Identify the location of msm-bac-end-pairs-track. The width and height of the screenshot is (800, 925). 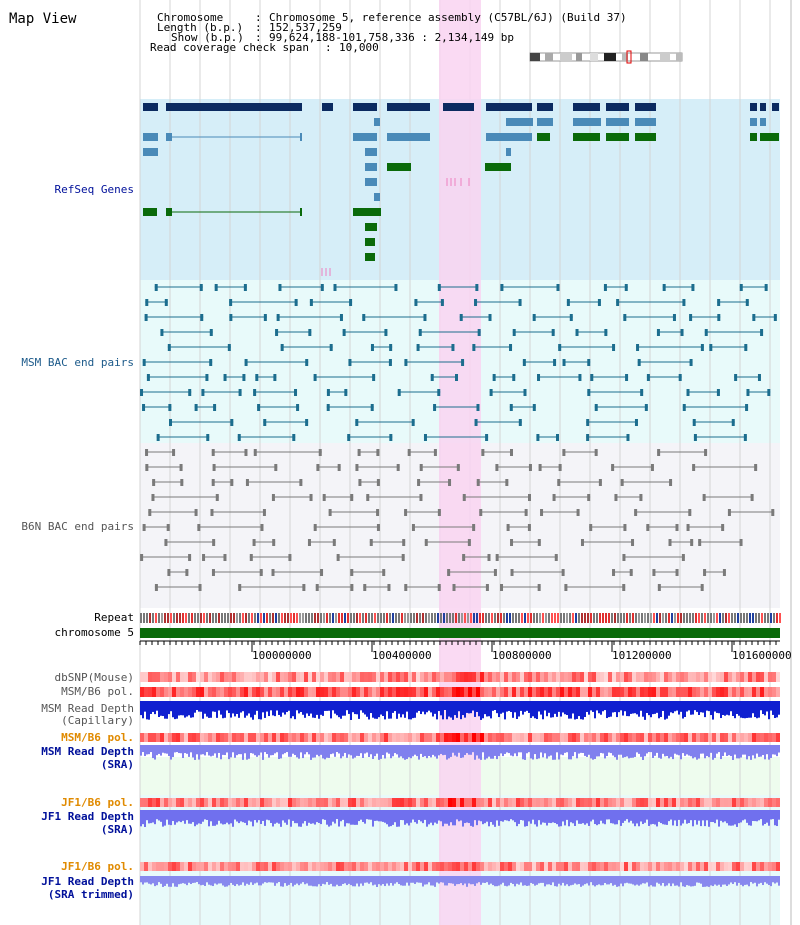
(458, 362).